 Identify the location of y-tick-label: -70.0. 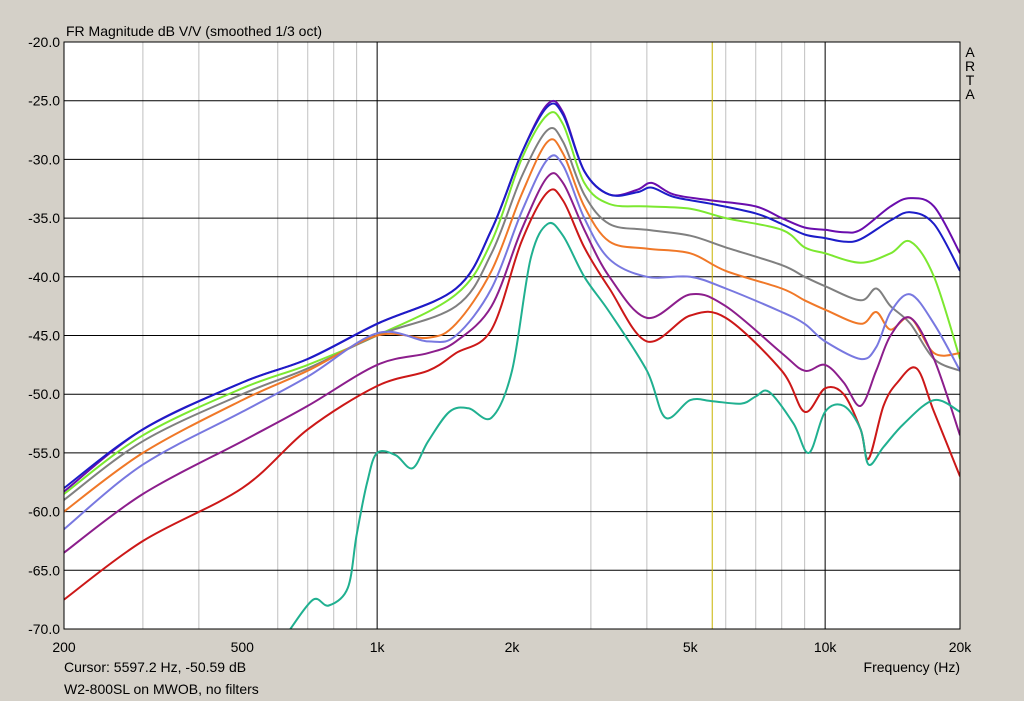
(44, 629).